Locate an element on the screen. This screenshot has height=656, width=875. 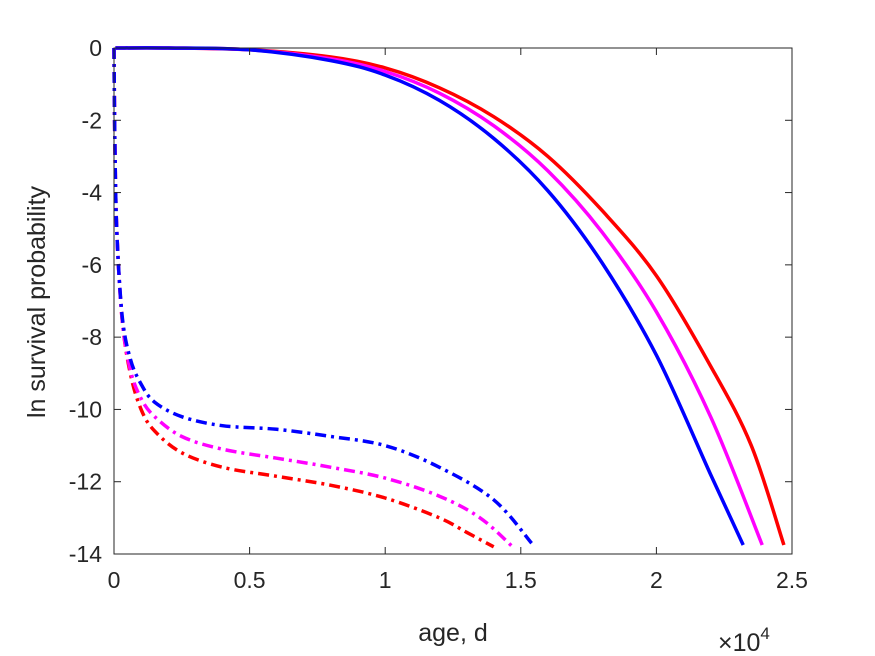
x-axis-multiplier-base: ×10 is located at coordinates (739, 642).